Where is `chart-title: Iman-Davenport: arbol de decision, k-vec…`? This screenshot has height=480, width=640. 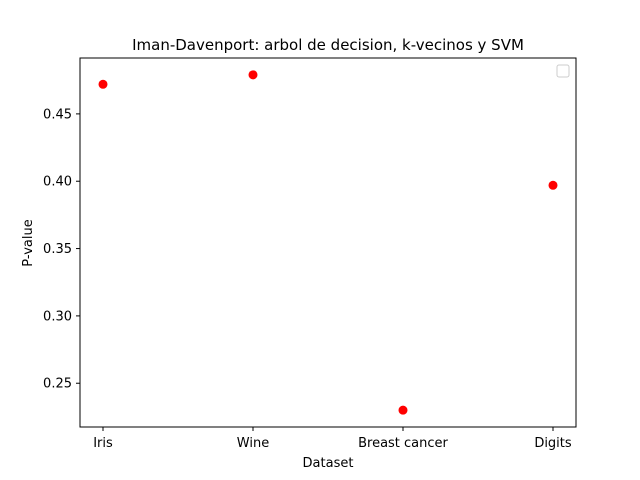 chart-title: Iman-Davenport: arbol de decision, k-vec… is located at coordinates (328, 45).